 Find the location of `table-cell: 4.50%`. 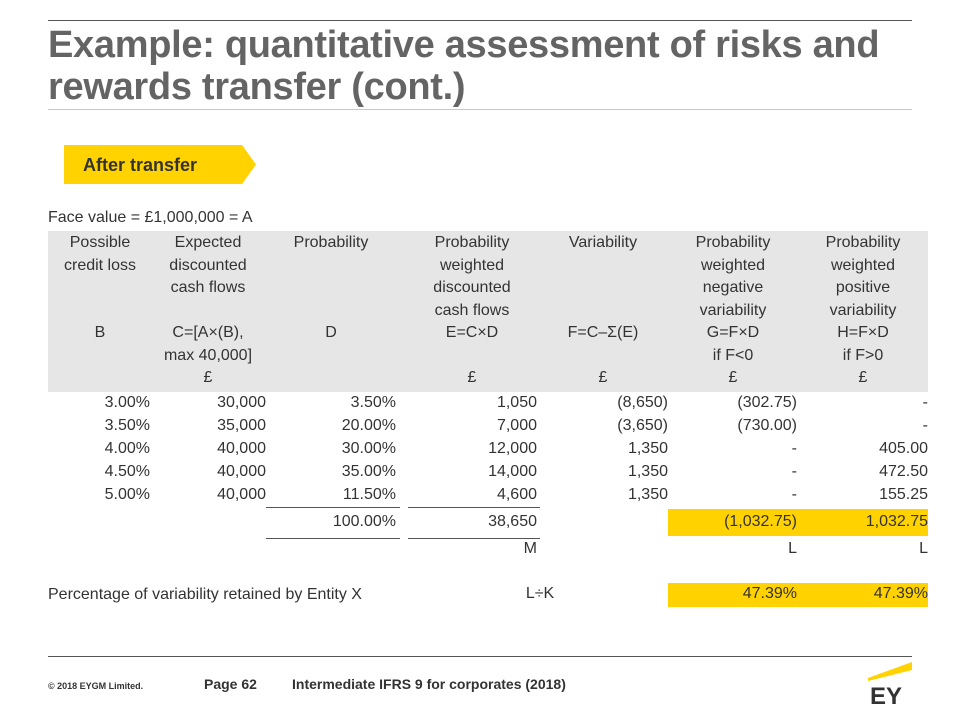

table-cell: 4.50% is located at coordinates (127, 471).